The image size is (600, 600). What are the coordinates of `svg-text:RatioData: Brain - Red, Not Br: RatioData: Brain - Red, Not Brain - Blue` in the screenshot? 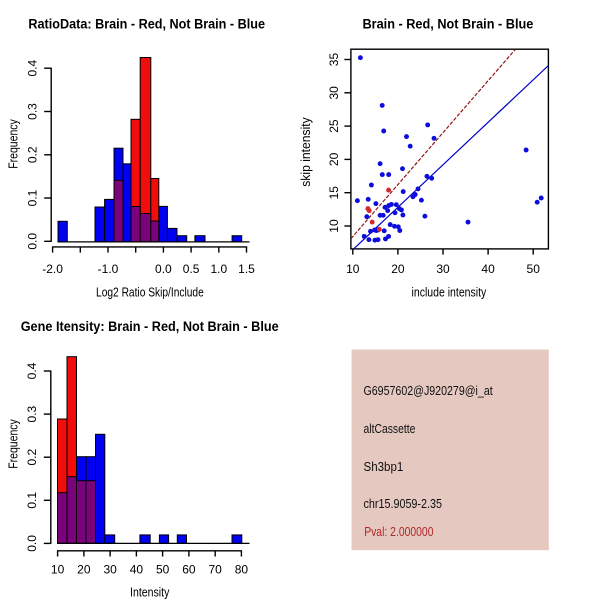 It's located at (146, 25).